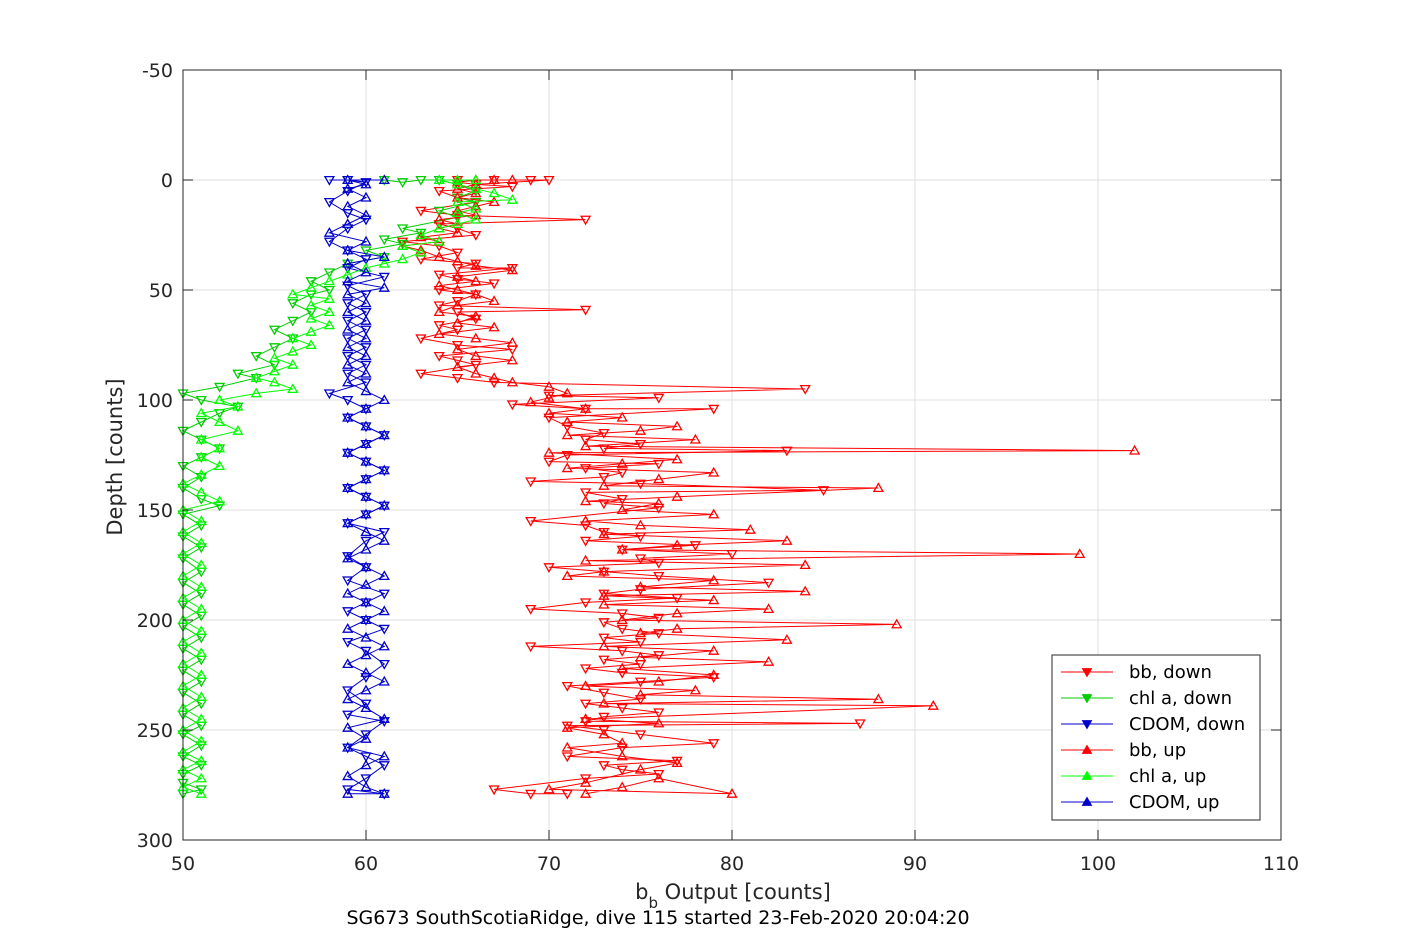 The height and width of the screenshot is (945, 1417). What do you see at coordinates (1281, 864) in the screenshot?
I see `x-tick-label: 110` at bounding box center [1281, 864].